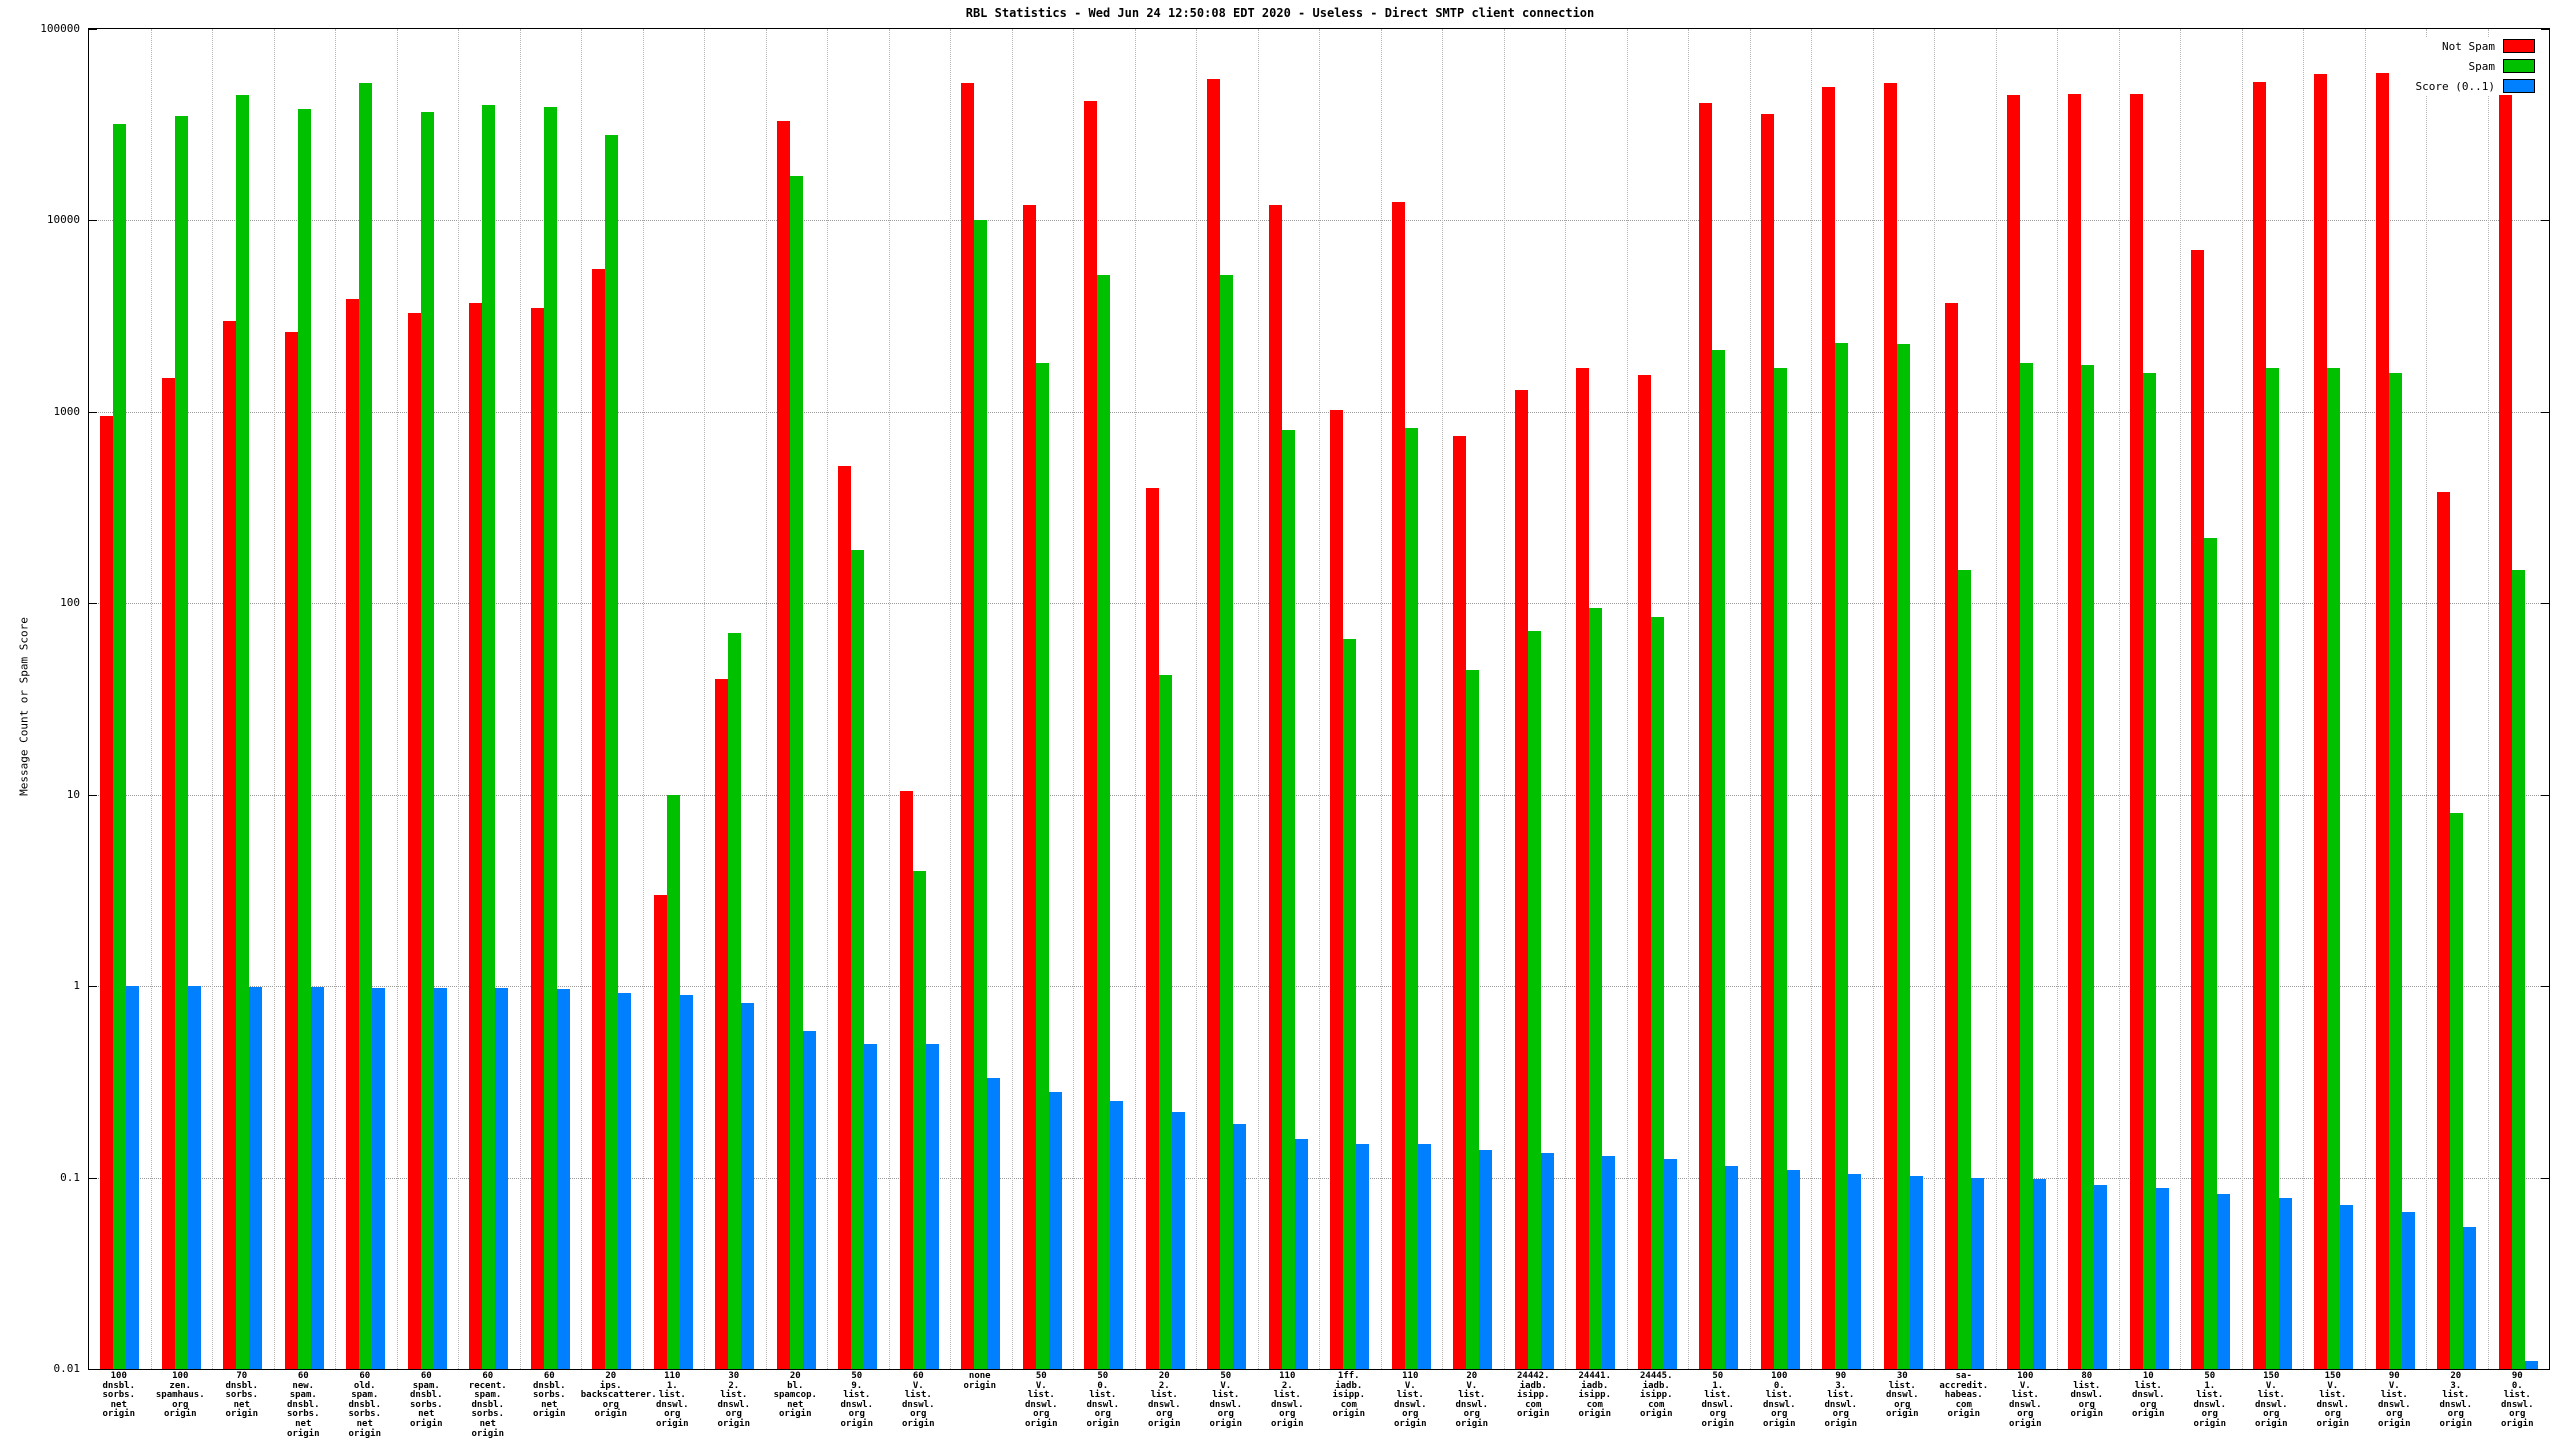 Image resolution: width=2560 pixels, height=1440 pixels. What do you see at coordinates (2148, 1376) in the screenshot?
I see `x-tick-label-line: 10` at bounding box center [2148, 1376].